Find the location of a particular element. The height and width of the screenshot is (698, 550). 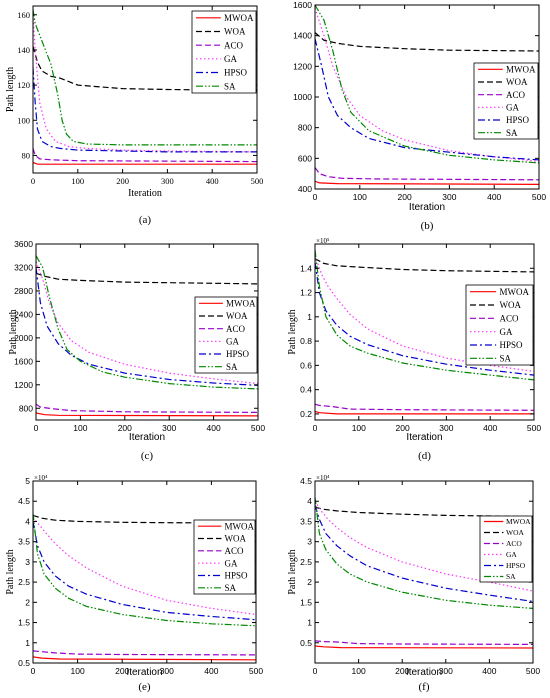

panel-caption: (b) is located at coordinates (427, 226).